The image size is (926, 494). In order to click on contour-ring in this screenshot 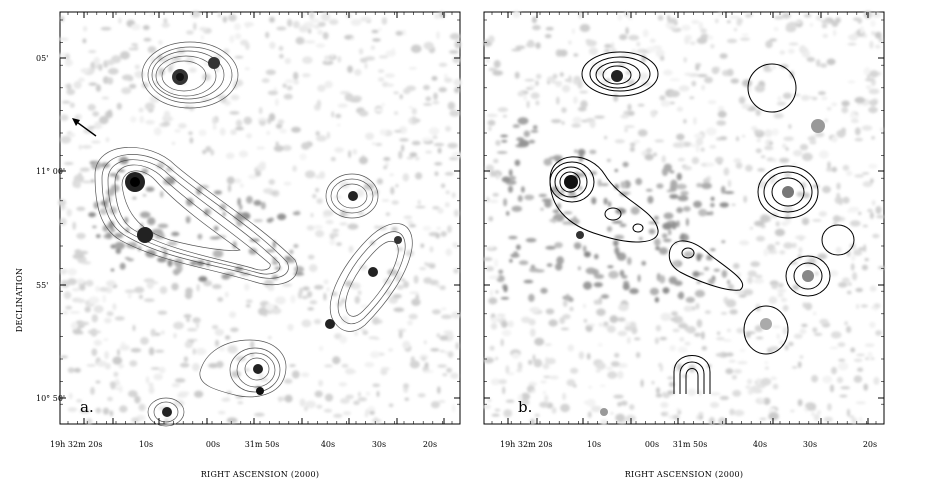, I will do `click(772, 88)`.